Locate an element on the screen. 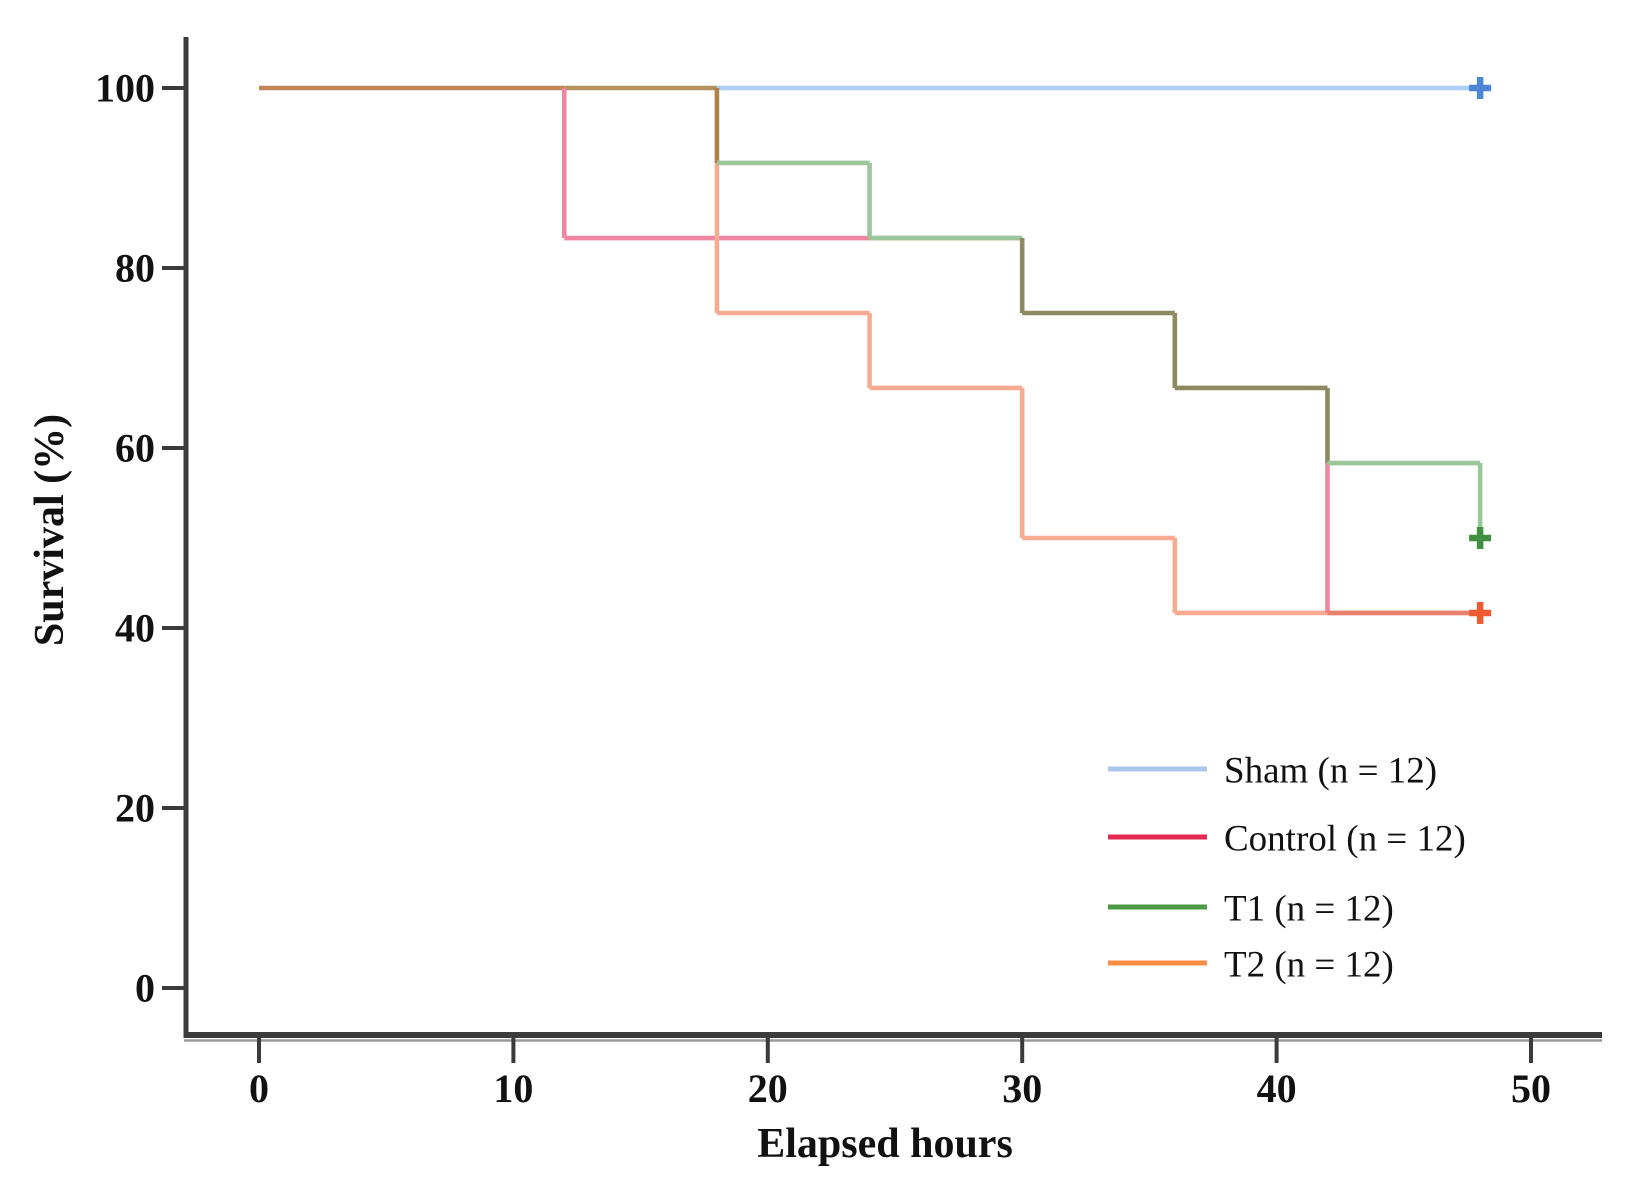  x-tick-label: 30 is located at coordinates (1022, 1088).